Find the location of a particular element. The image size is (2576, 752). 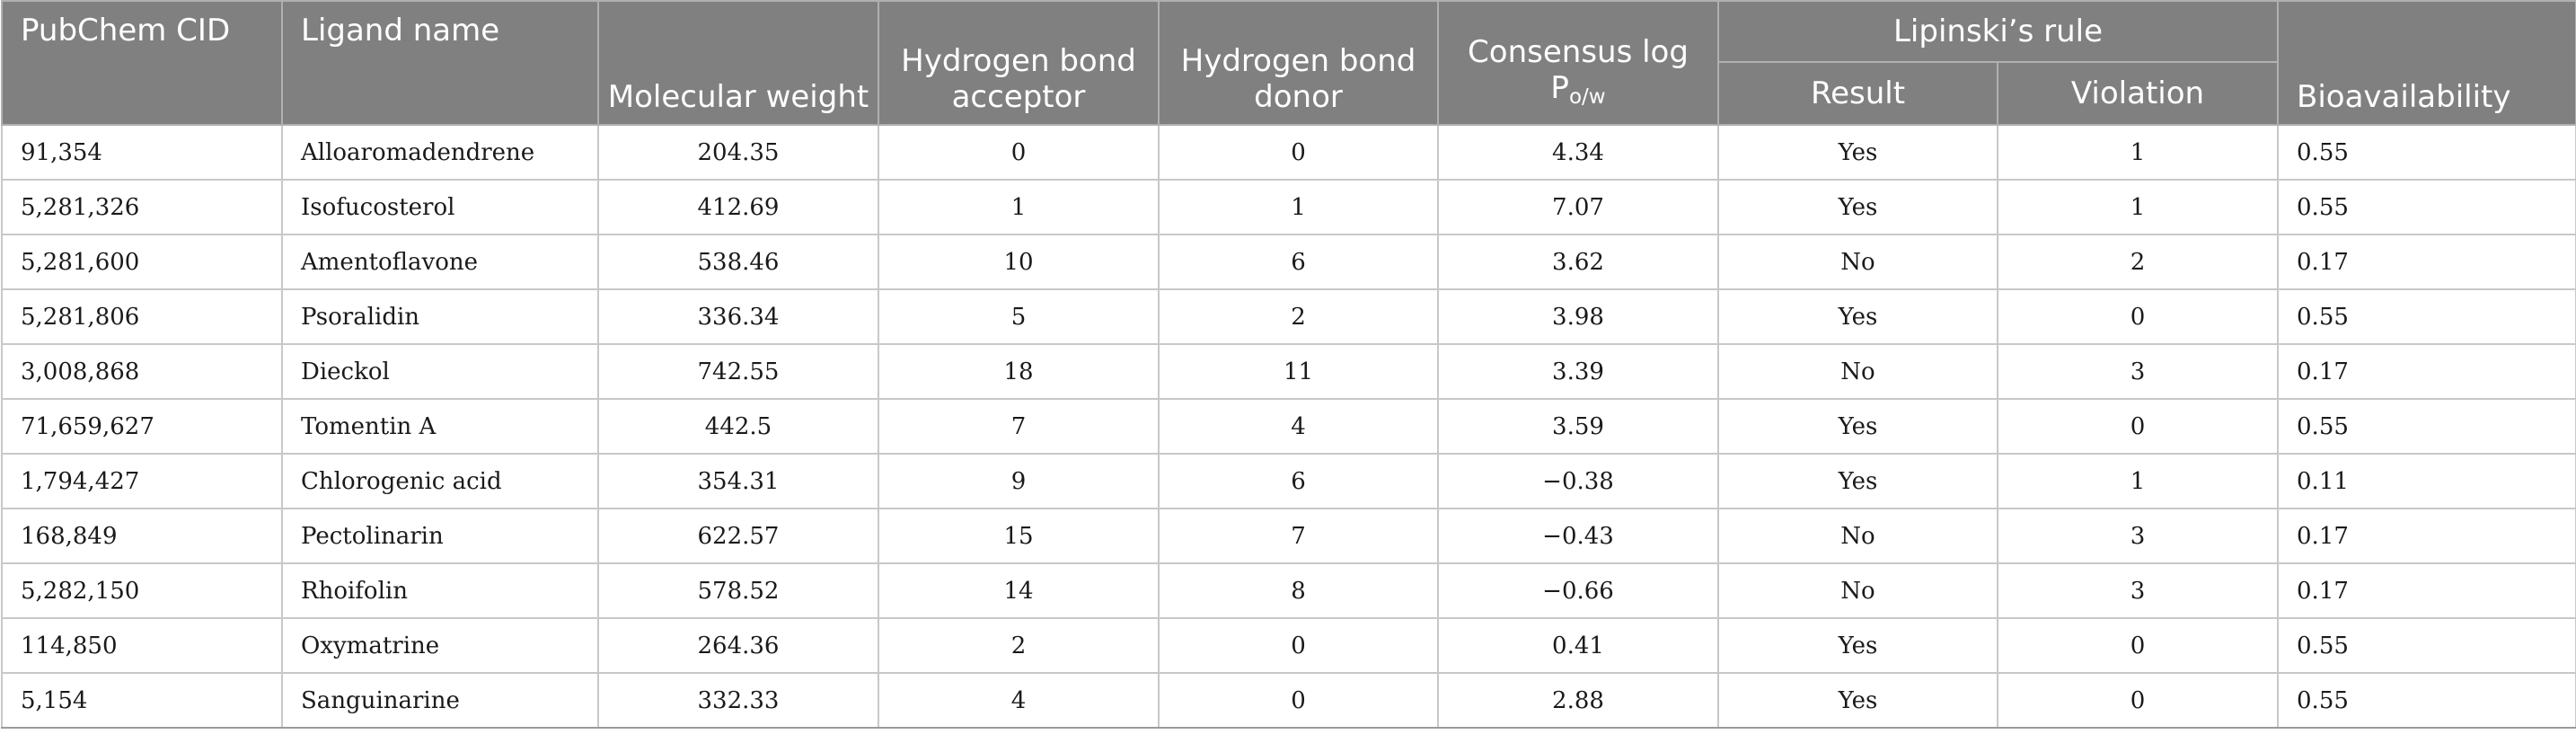

cell-hydrogen-bond-donor: 6 is located at coordinates (1298, 481).